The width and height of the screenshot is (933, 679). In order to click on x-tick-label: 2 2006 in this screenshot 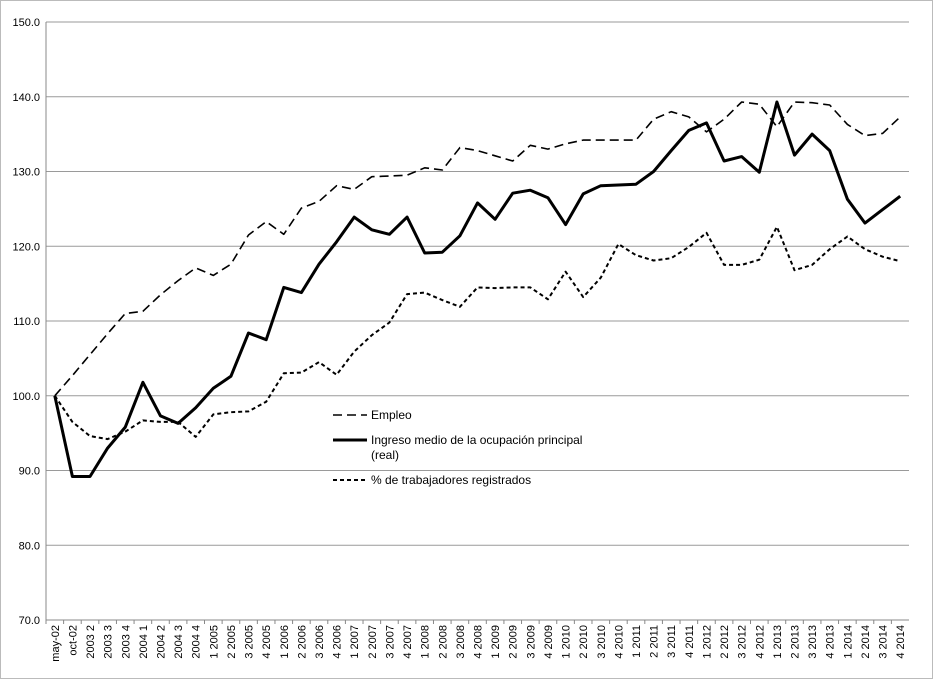, I will do `click(302, 642)`.